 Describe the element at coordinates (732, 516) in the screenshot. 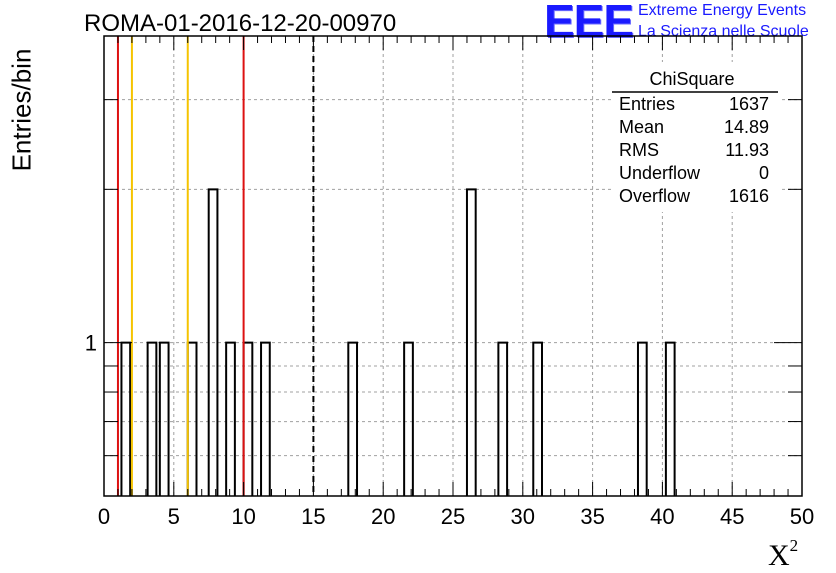

I see `x-tick-label: 45` at that location.